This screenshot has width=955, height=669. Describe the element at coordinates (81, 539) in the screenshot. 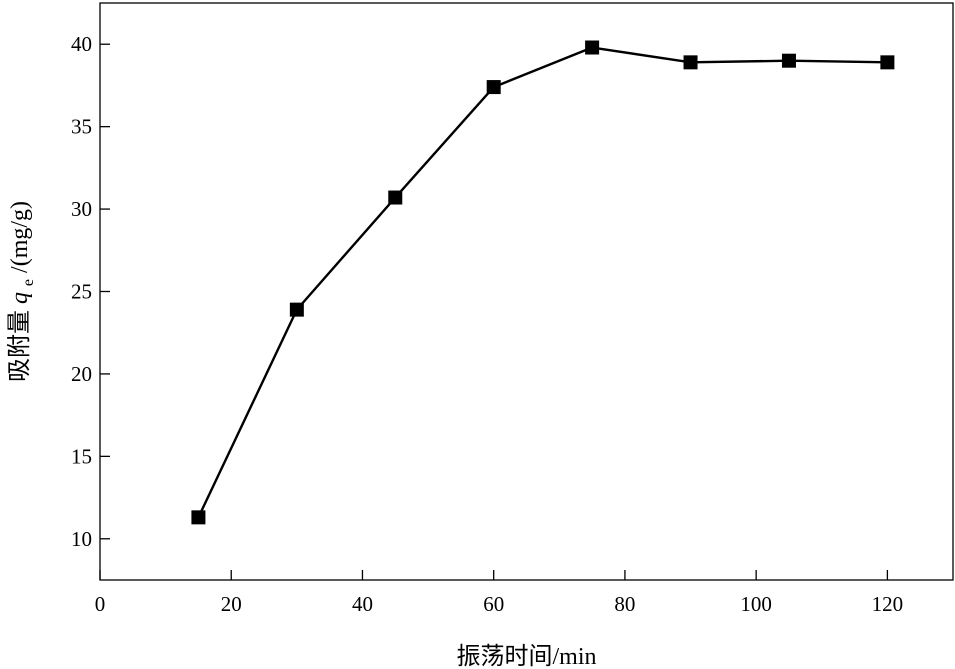

I see `y-tick-label: 10` at that location.